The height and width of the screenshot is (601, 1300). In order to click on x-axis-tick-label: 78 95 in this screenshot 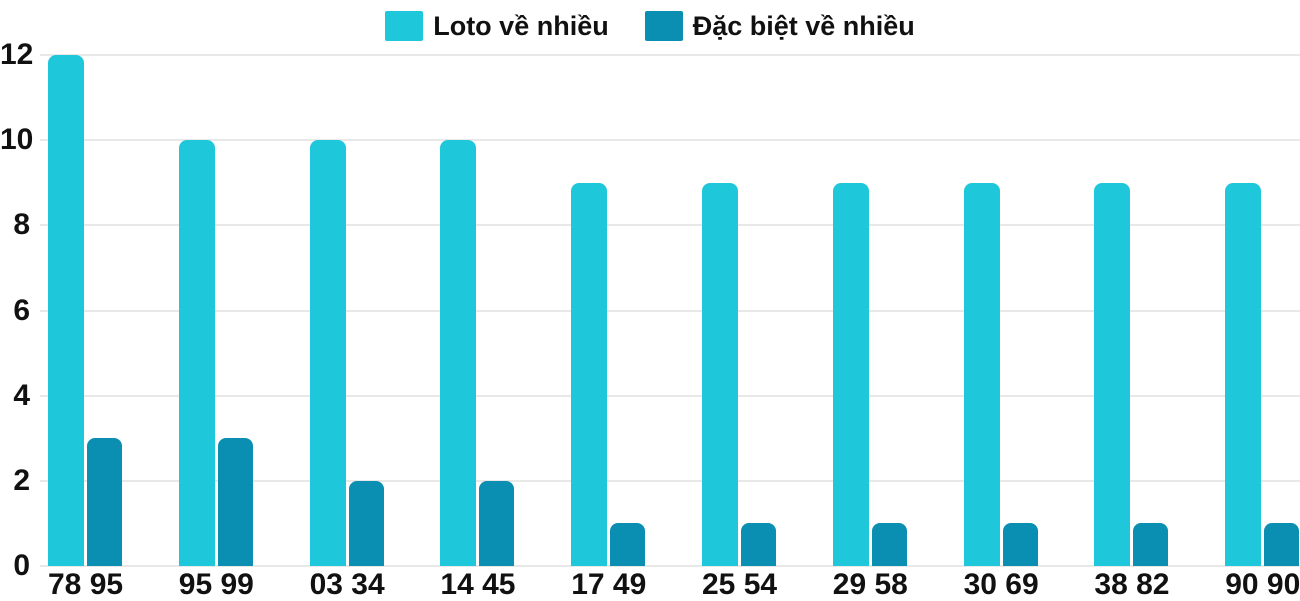, I will do `click(86, 584)`.